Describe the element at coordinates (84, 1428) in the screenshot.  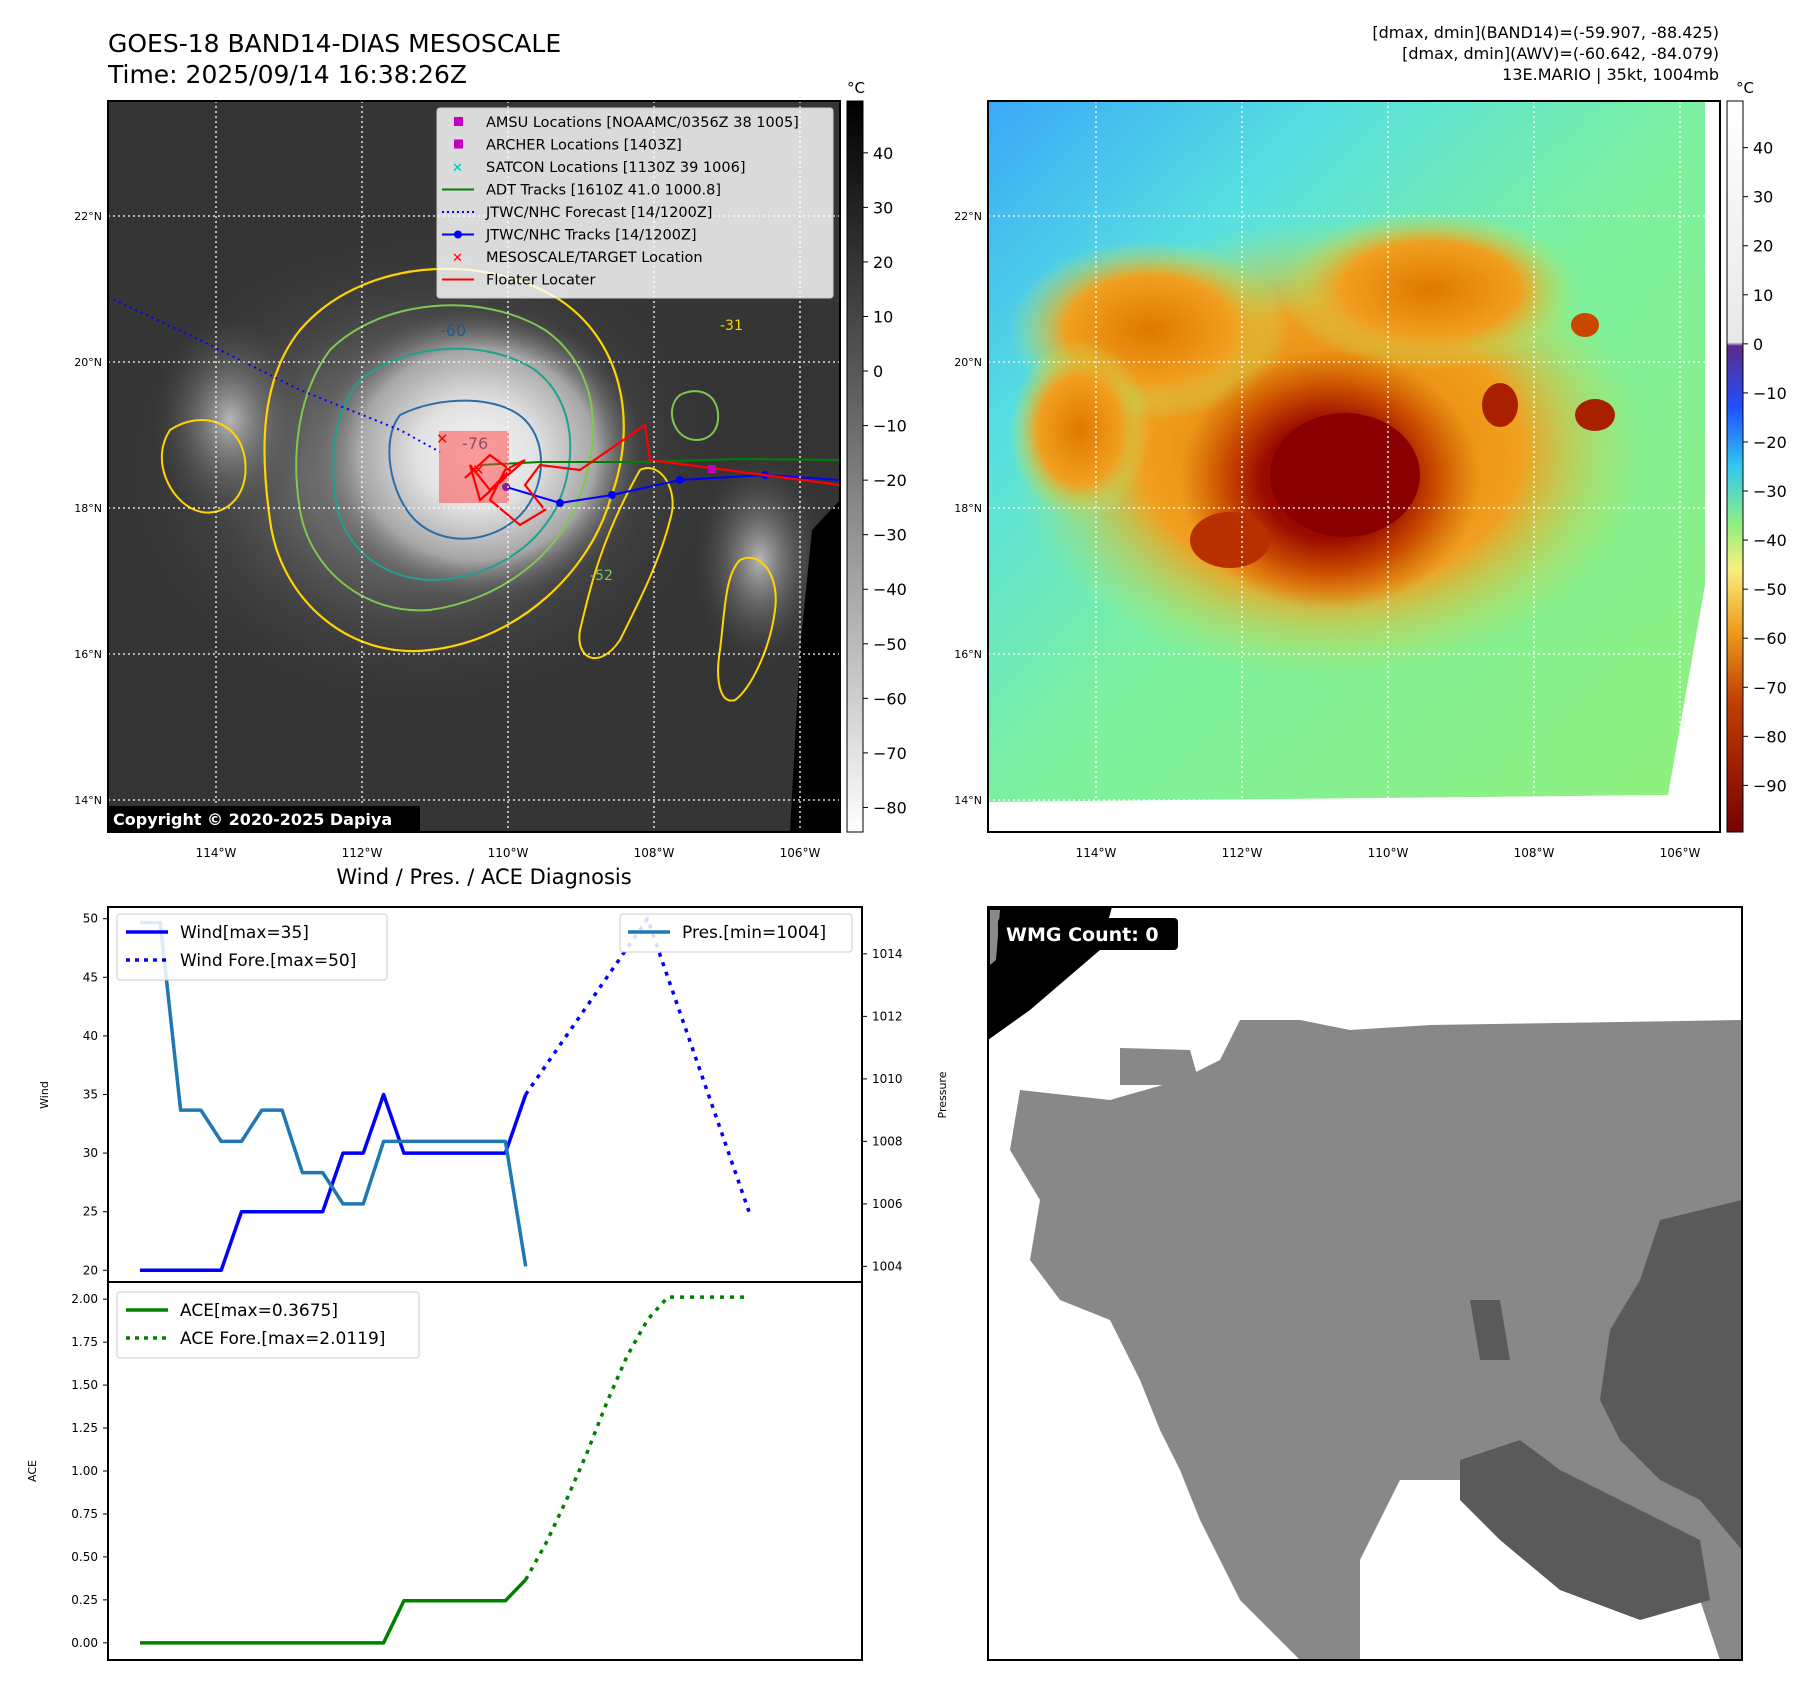
I see `ace-tick-label: 1.25` at that location.